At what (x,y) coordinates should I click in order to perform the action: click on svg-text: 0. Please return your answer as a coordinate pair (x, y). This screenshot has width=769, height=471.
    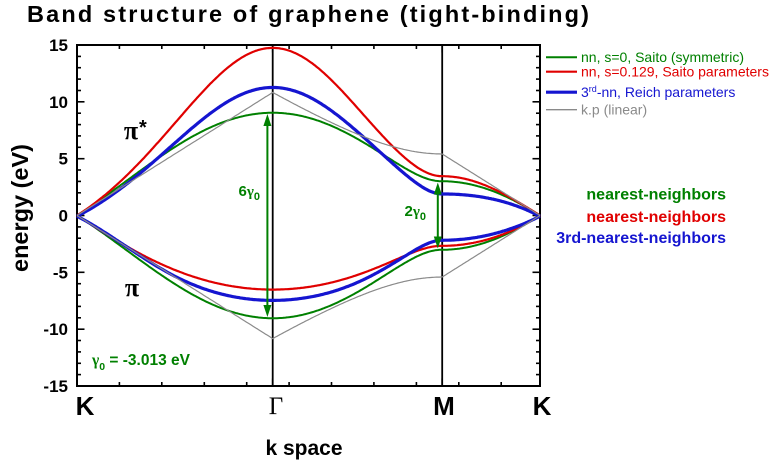
    Looking at the image, I should click on (63, 216).